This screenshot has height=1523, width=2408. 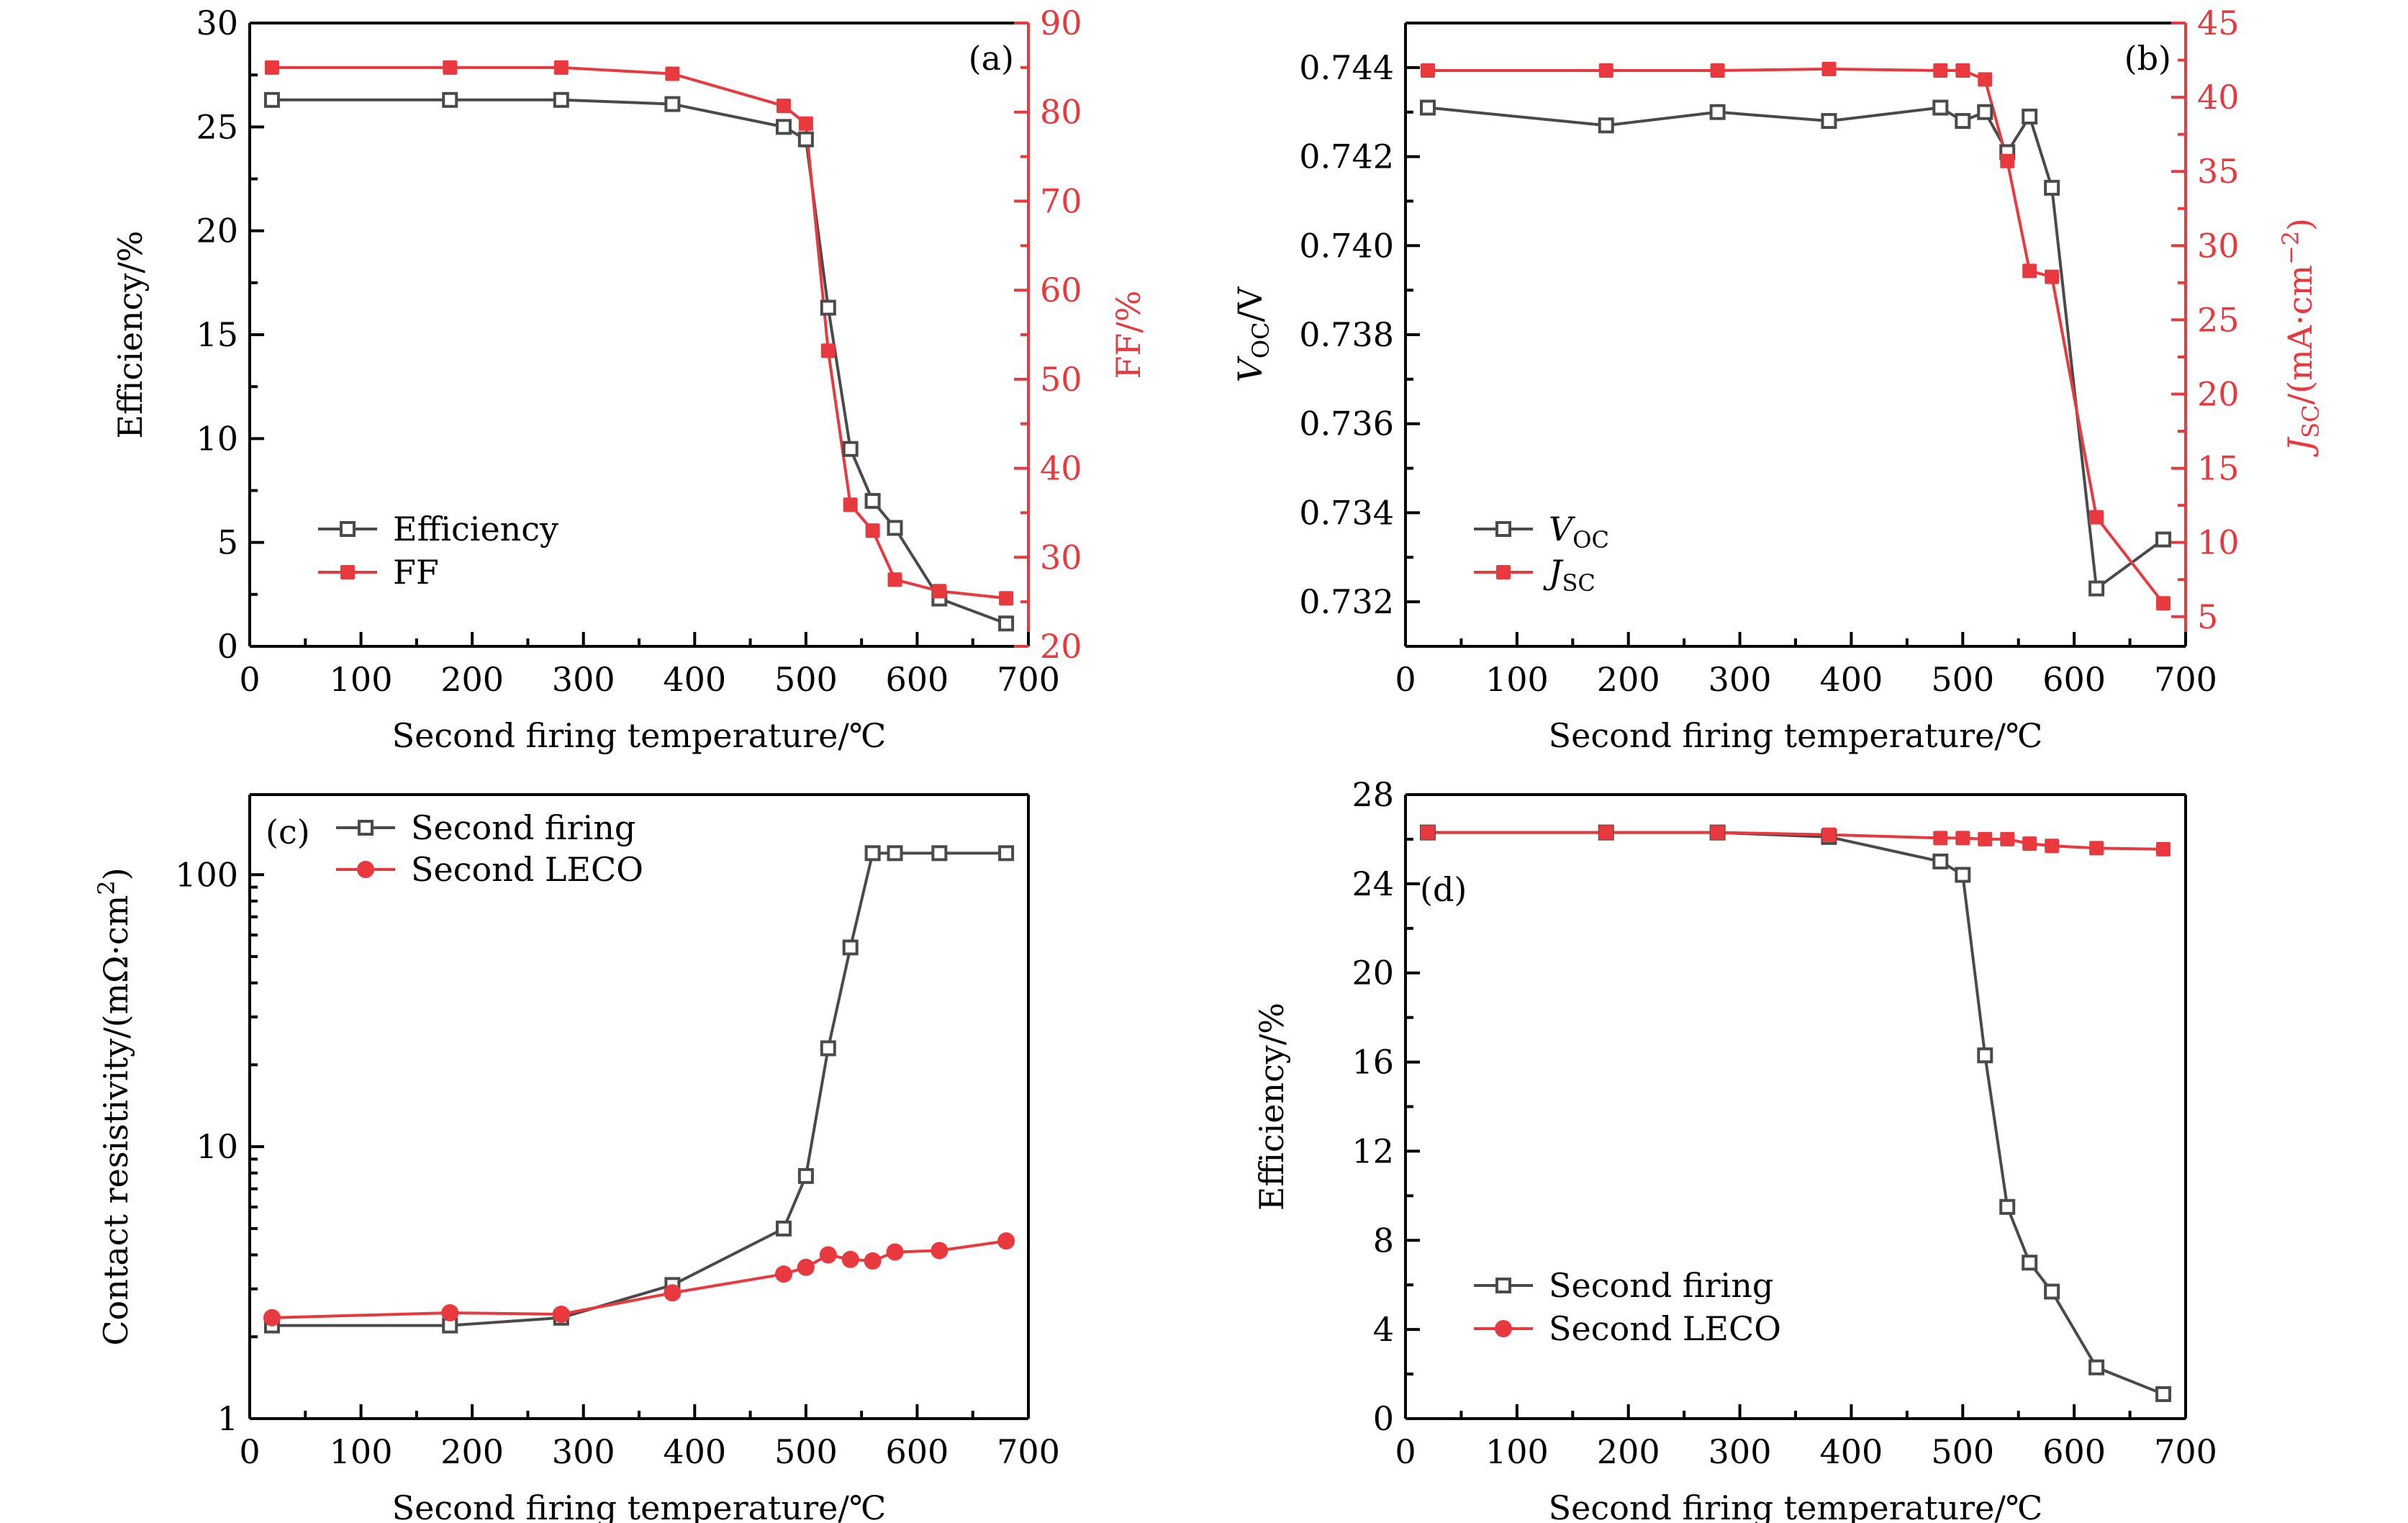 What do you see at coordinates (639, 1090) in the screenshot?
I see `series-markers-second-firing` at bounding box center [639, 1090].